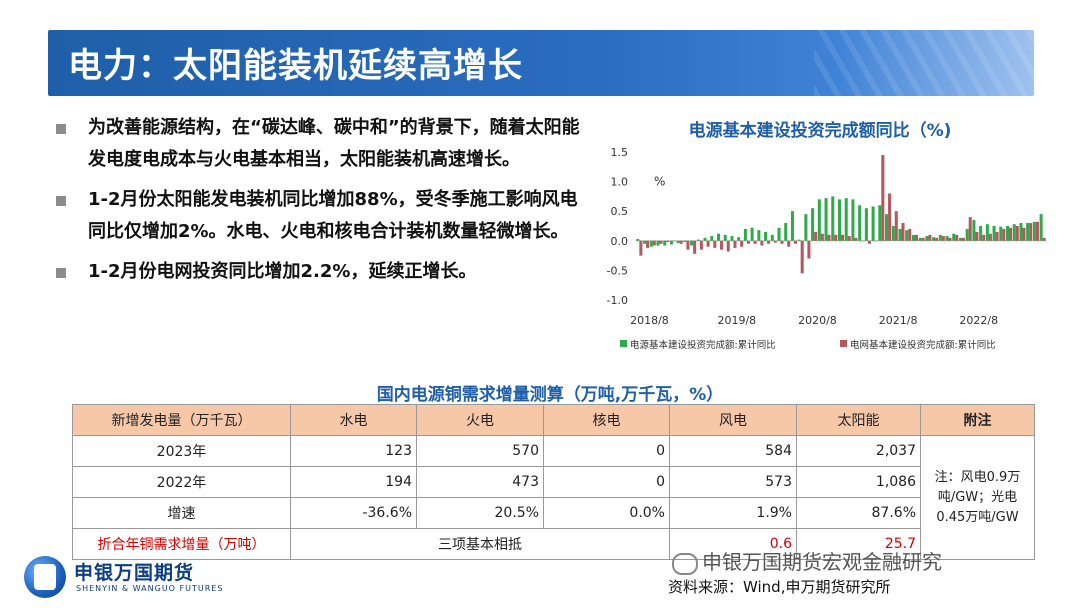 This screenshot has height=608, width=1080. What do you see at coordinates (858, 451) in the screenshot?
I see `table-cell: 2,037` at bounding box center [858, 451].